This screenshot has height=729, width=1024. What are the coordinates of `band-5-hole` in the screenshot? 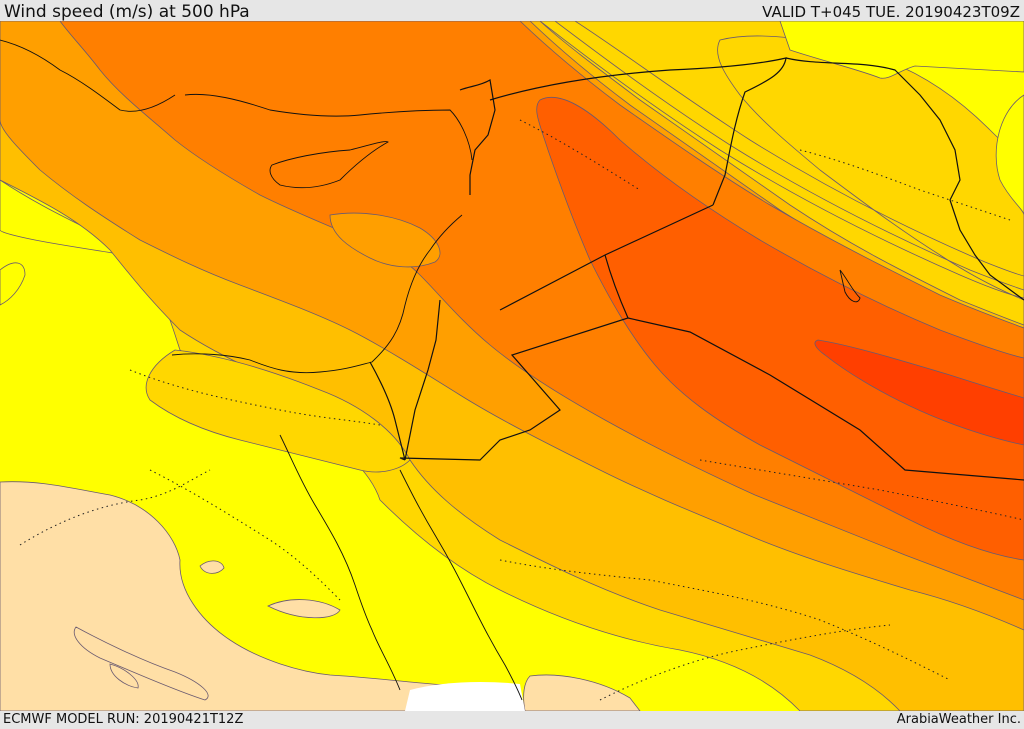 It's located at (385, 240).